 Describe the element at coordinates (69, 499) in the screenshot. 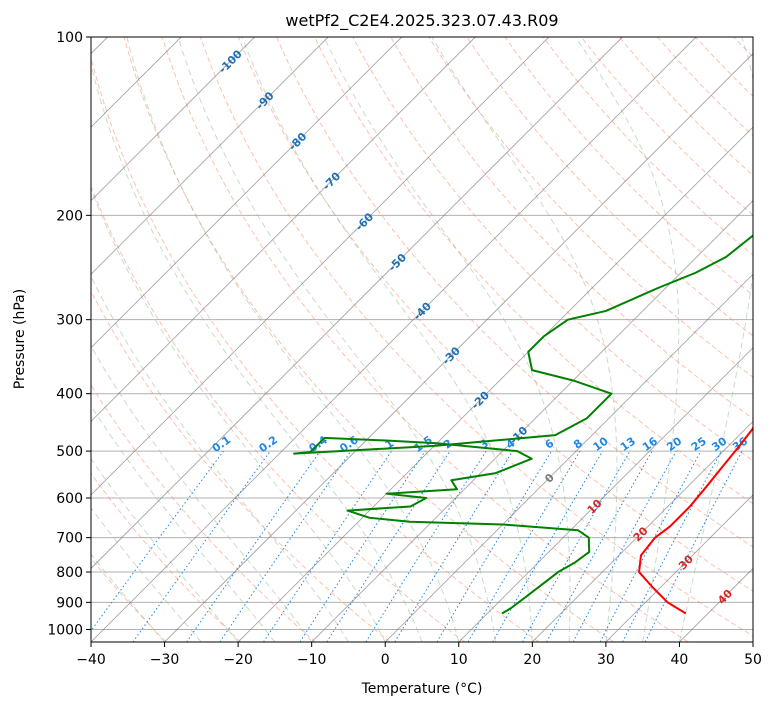

I see `y-tick-label: 600` at that location.